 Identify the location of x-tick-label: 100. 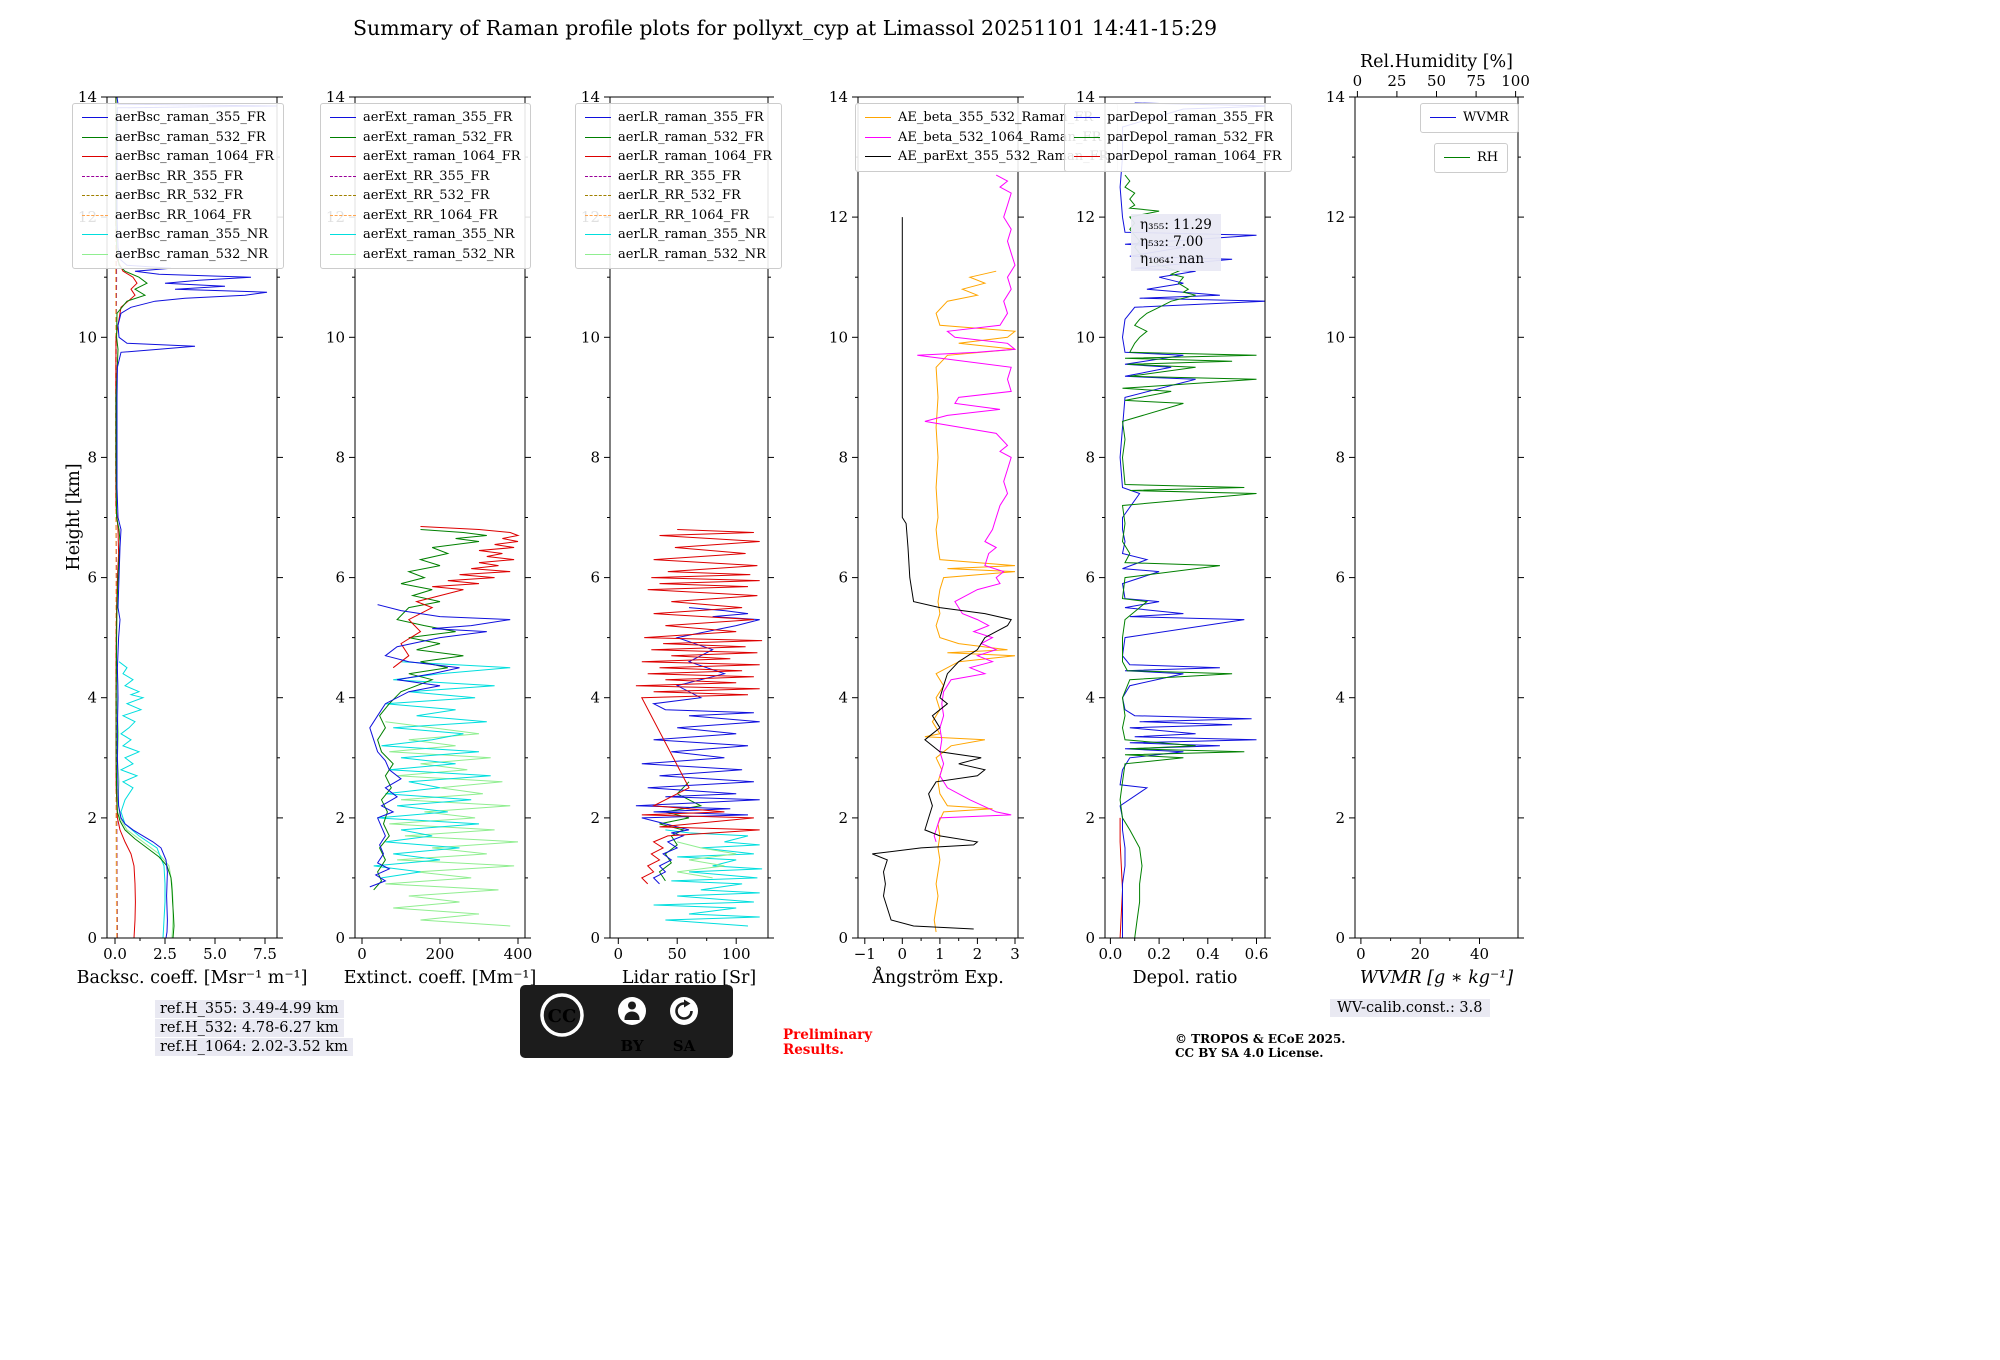
(736, 954).